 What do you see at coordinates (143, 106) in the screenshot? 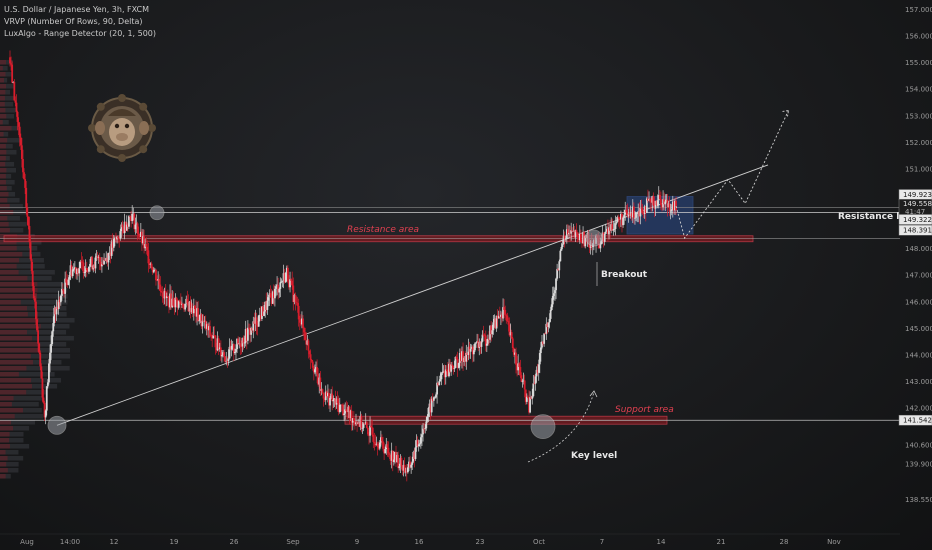
I see `logo-ornament` at bounding box center [143, 106].